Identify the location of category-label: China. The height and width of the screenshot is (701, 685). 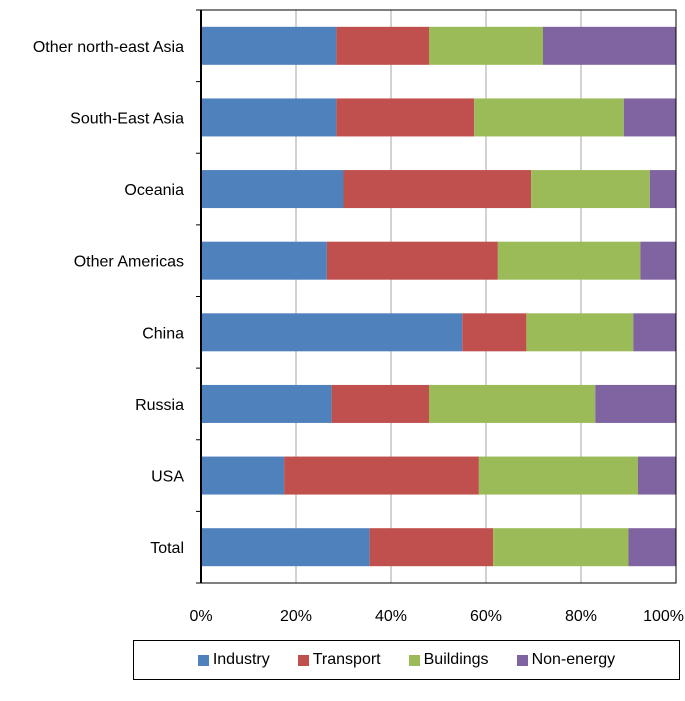
(163, 333).